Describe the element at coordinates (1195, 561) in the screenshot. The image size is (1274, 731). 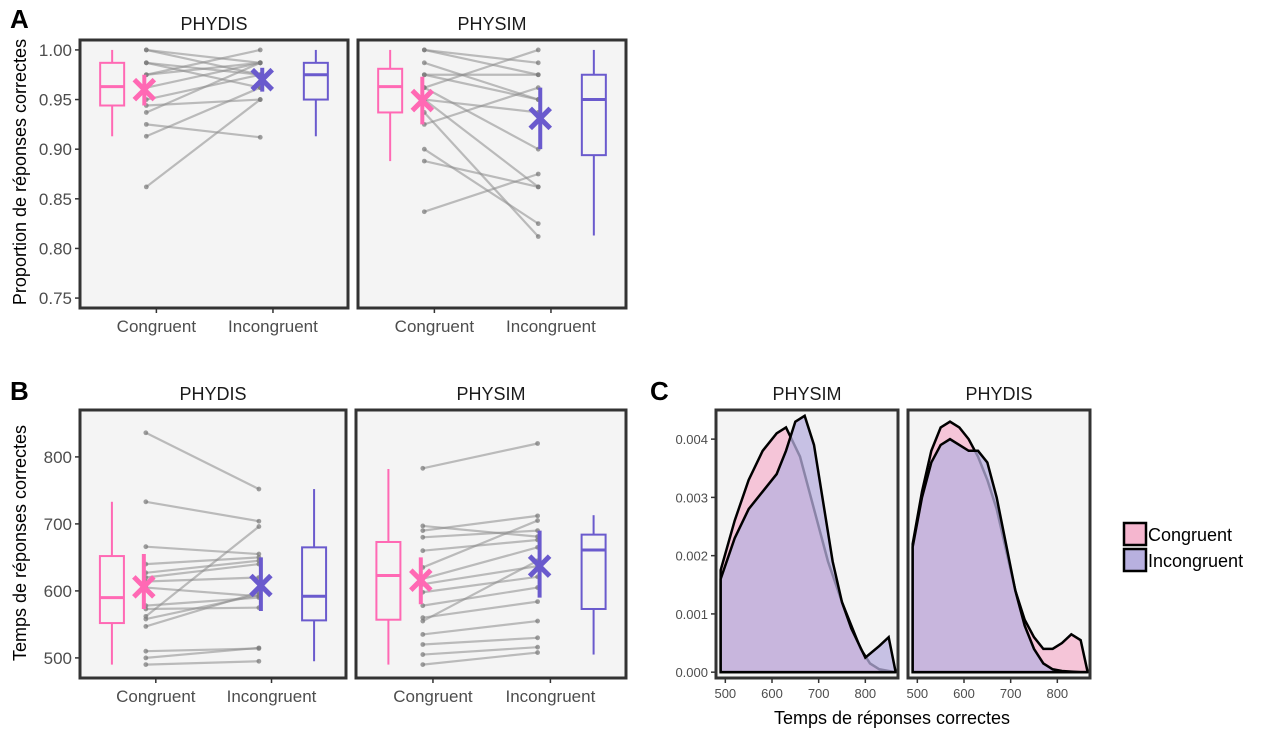
I see `legend-label-incongruent: Incongruent` at that location.